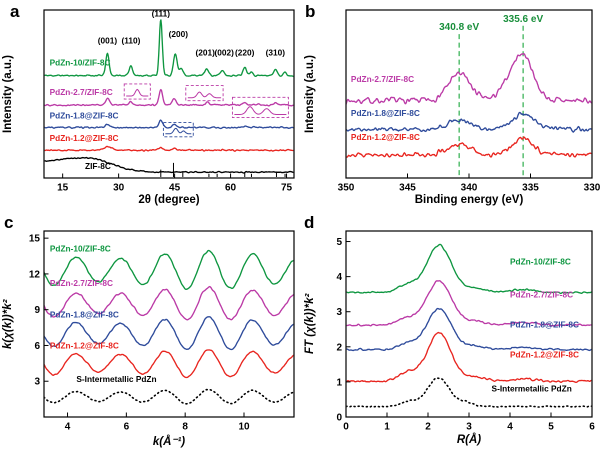  What do you see at coordinates (35, 274) in the screenshot?
I see `y-tick-label: 12` at bounding box center [35, 274].